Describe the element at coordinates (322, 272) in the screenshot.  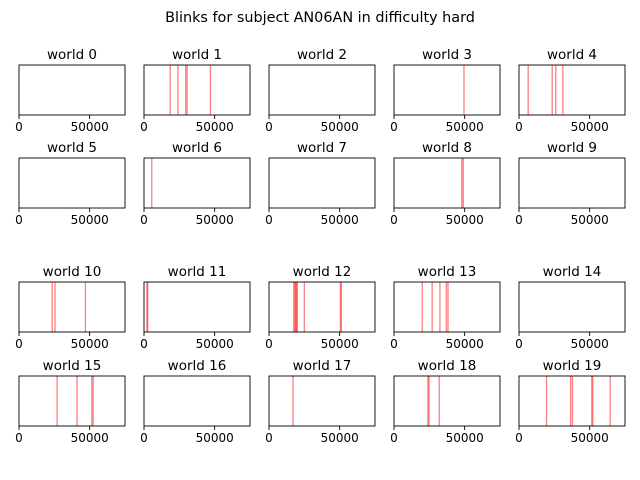
I see `subplot-title: world 12` at that location.